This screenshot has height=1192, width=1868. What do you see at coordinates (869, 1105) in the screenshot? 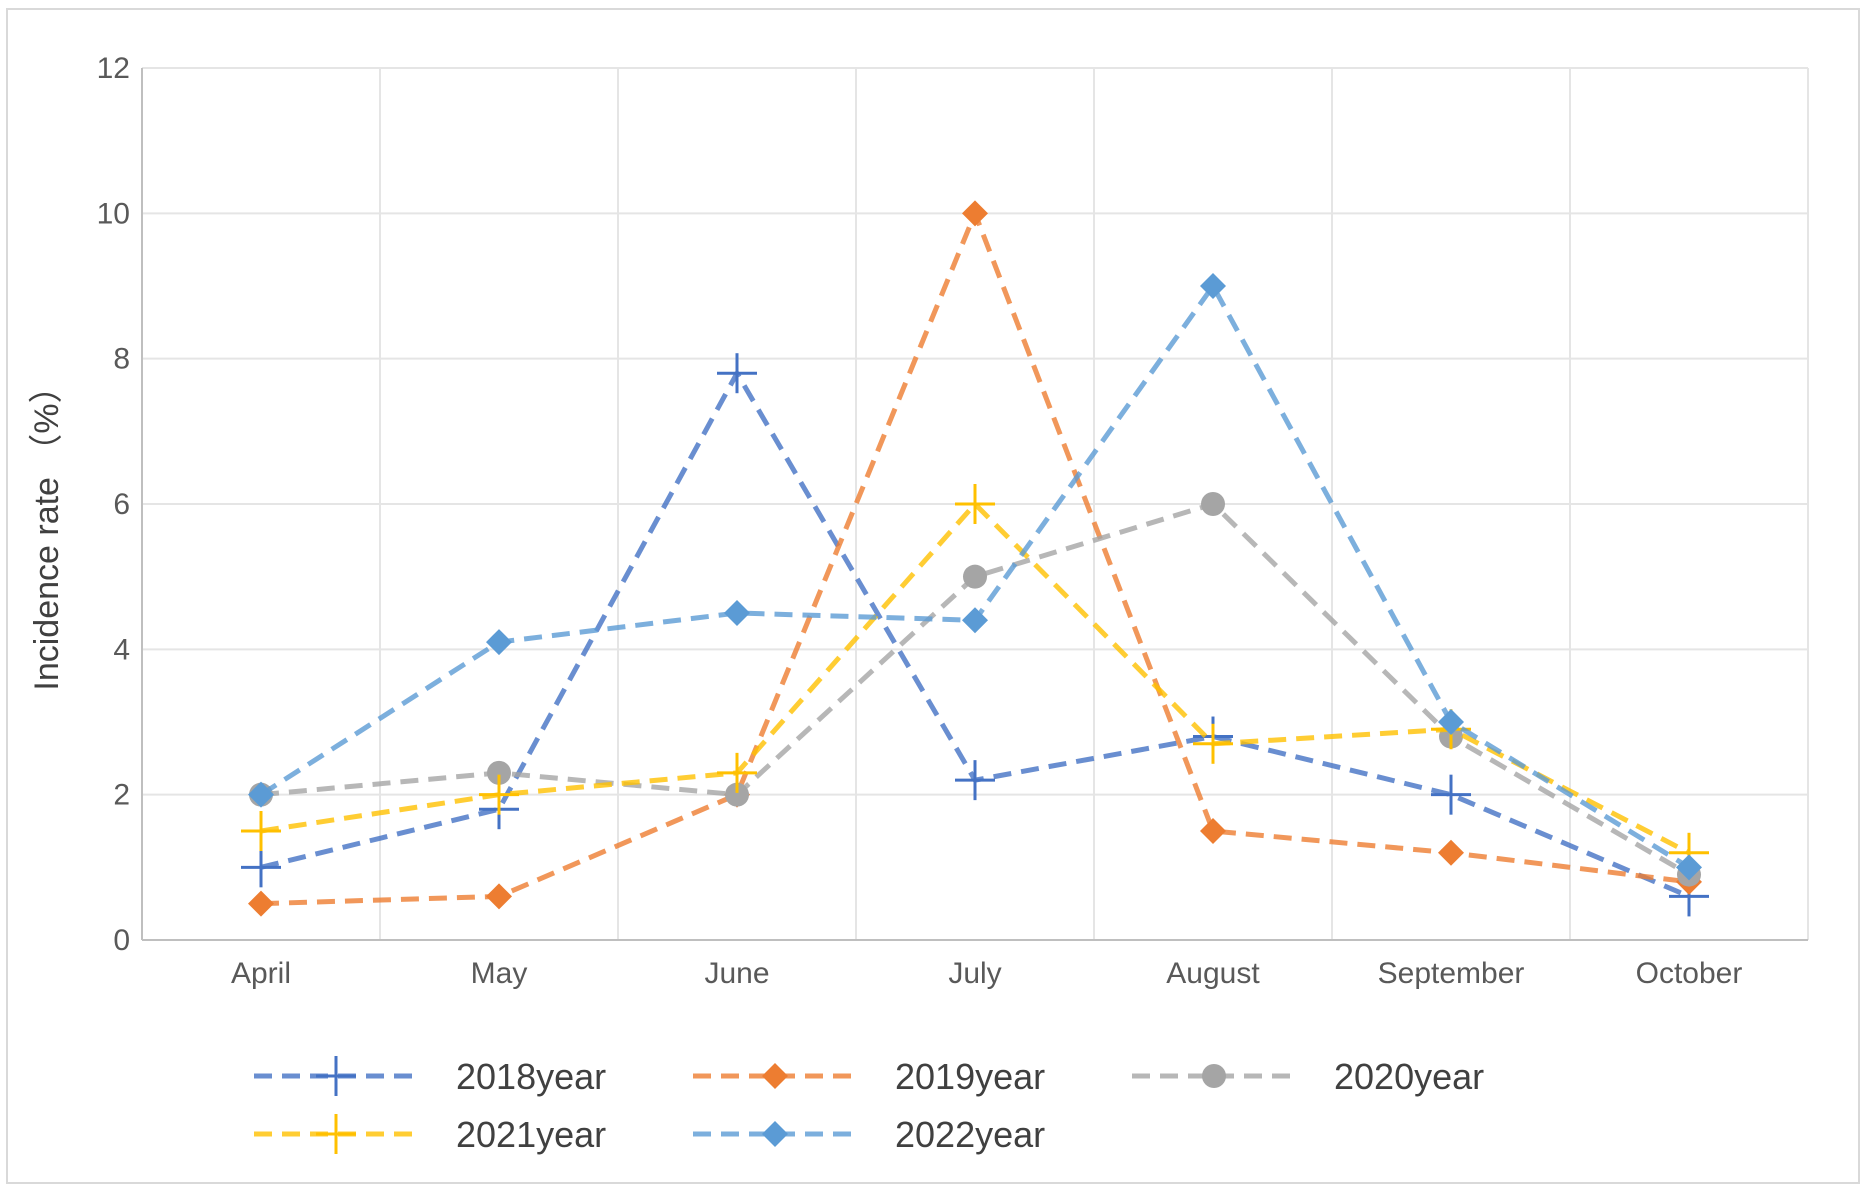
I see `legend: 2018year 2019year 2020year 2021year 2022year` at bounding box center [869, 1105].